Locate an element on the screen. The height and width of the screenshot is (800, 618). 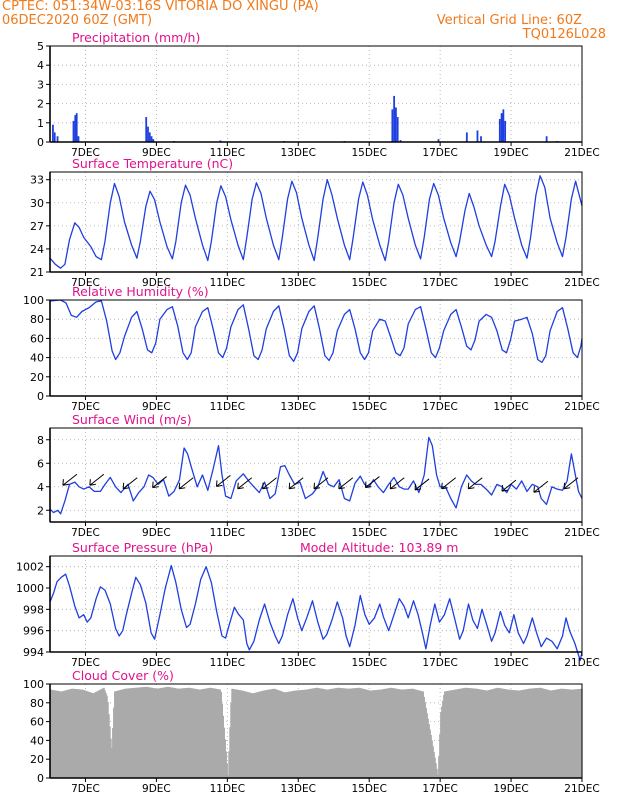
panel-2-xtick-label: 9DEC is located at coordinates (156, 283).